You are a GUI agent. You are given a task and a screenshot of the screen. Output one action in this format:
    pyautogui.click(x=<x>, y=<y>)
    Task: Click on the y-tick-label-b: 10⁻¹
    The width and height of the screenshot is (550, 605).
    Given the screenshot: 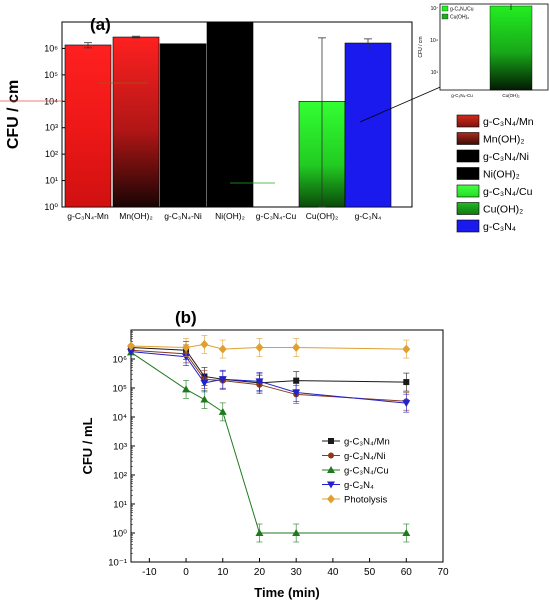 What is the action you would take?
    pyautogui.click(x=117, y=563)
    